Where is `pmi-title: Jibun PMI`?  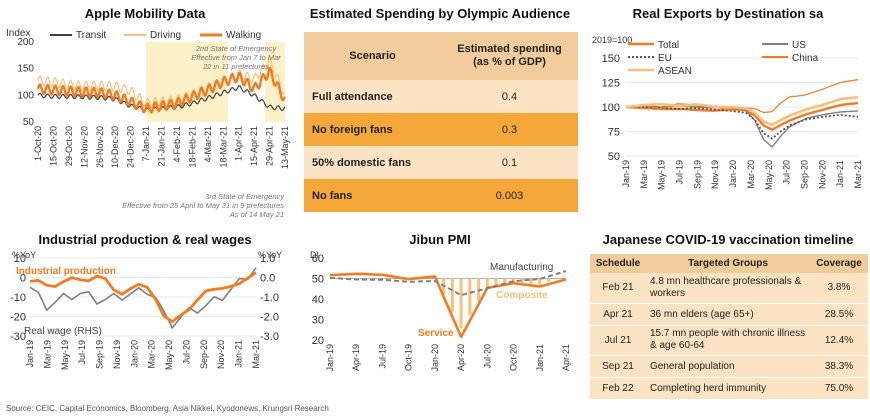 pmi-title: Jibun PMI is located at coordinates (440, 239).